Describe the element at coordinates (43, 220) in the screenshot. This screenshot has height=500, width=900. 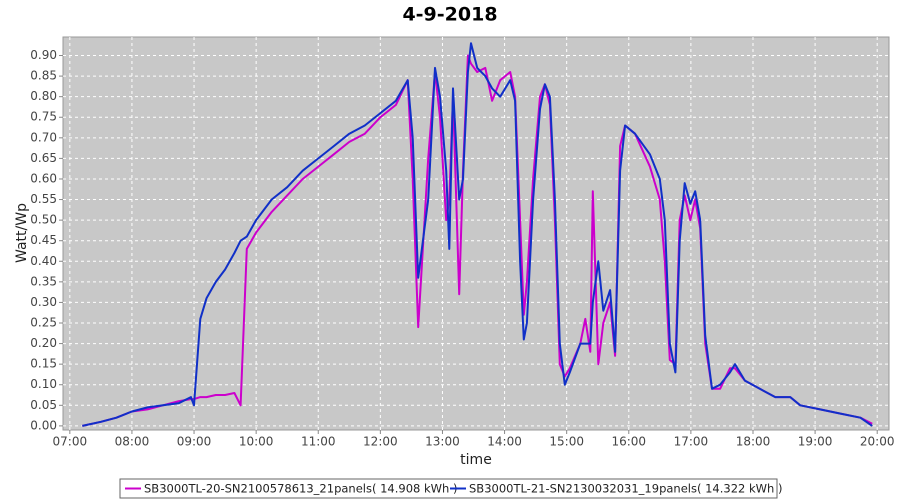
I see `y-tick-label: 0.50` at that location.